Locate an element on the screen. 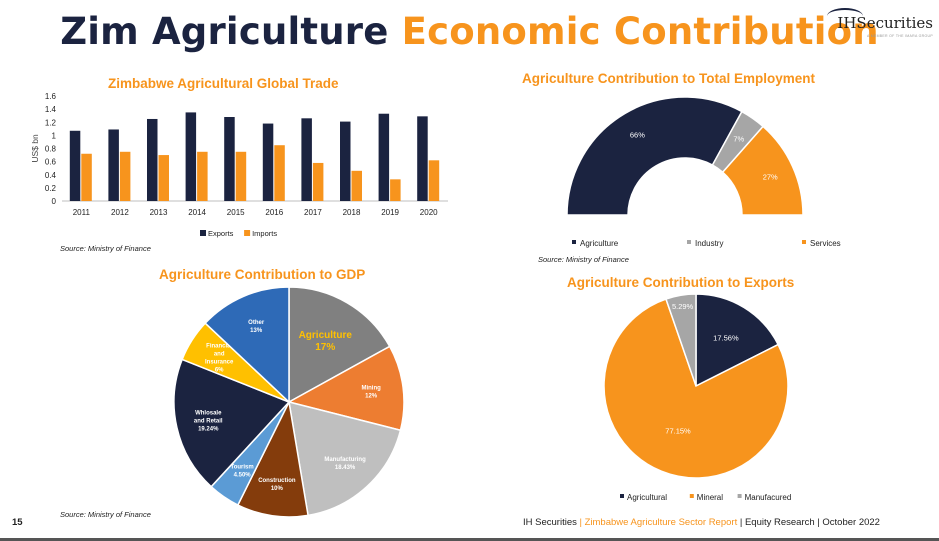 The height and width of the screenshot is (541, 939). bar-exports-2014 is located at coordinates (191, 156).